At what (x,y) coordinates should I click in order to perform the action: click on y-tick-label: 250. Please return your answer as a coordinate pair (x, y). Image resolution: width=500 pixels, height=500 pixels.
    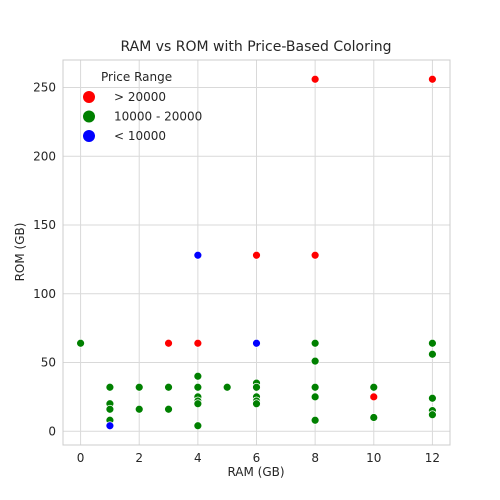
    Looking at the image, I should click on (44, 88).